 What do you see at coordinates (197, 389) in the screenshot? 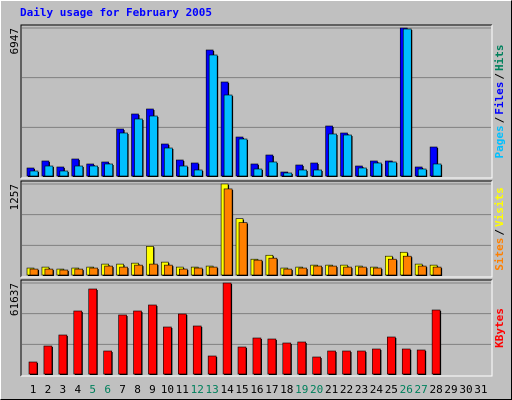
I see `x-tick-label: 12` at bounding box center [197, 389].